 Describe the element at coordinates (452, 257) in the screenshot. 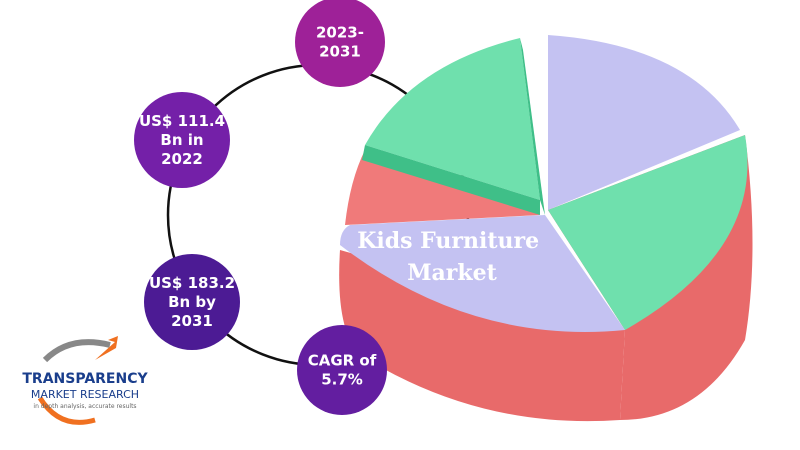

I see `title: Kids Furniture Market` at that location.